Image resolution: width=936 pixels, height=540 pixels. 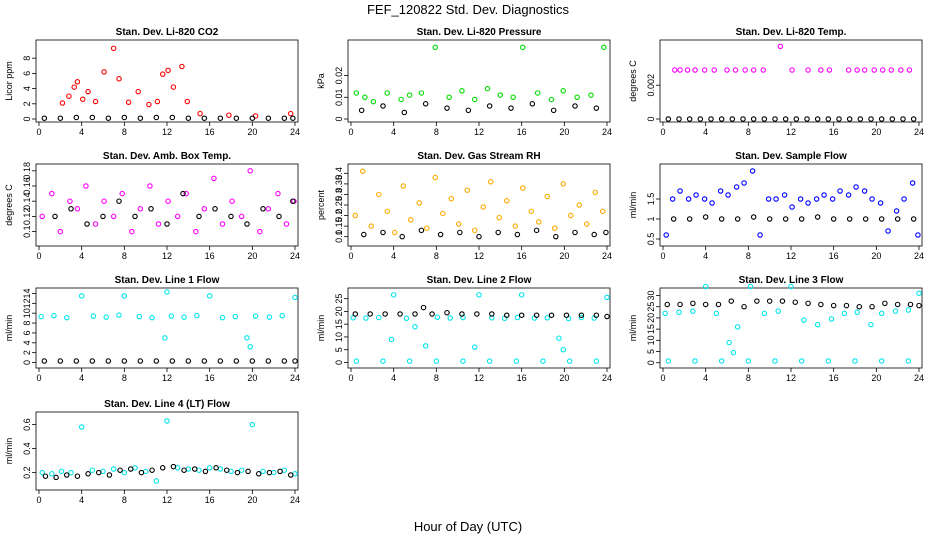 I want to click on y-tick-label: 1.5, so click(x=651, y=199).